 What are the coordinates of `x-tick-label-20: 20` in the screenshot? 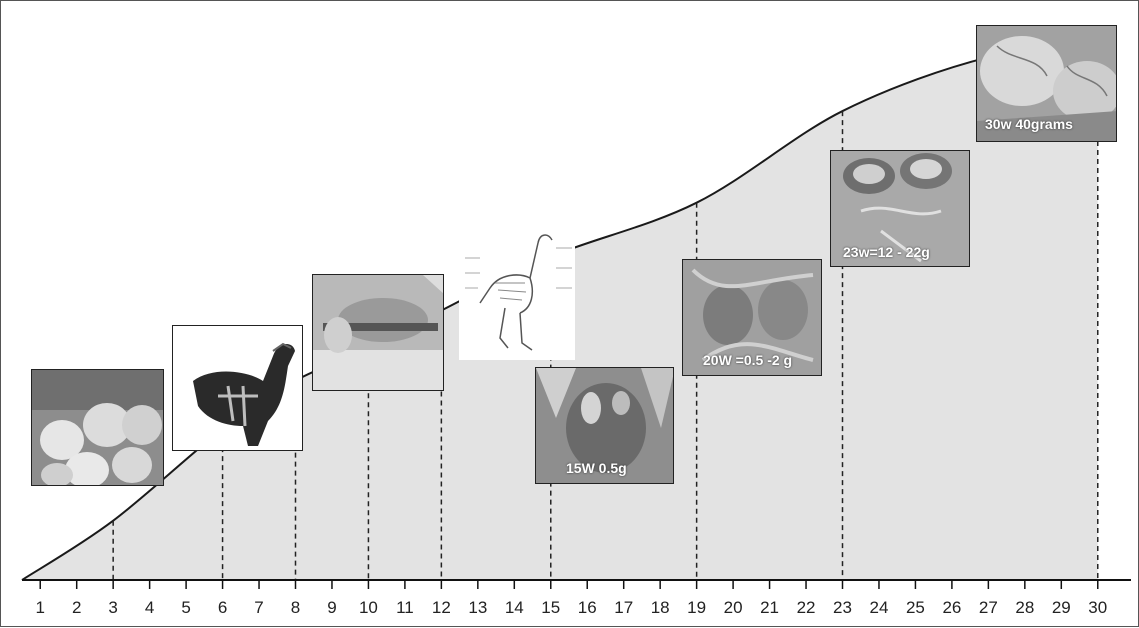 It's located at (733, 607).